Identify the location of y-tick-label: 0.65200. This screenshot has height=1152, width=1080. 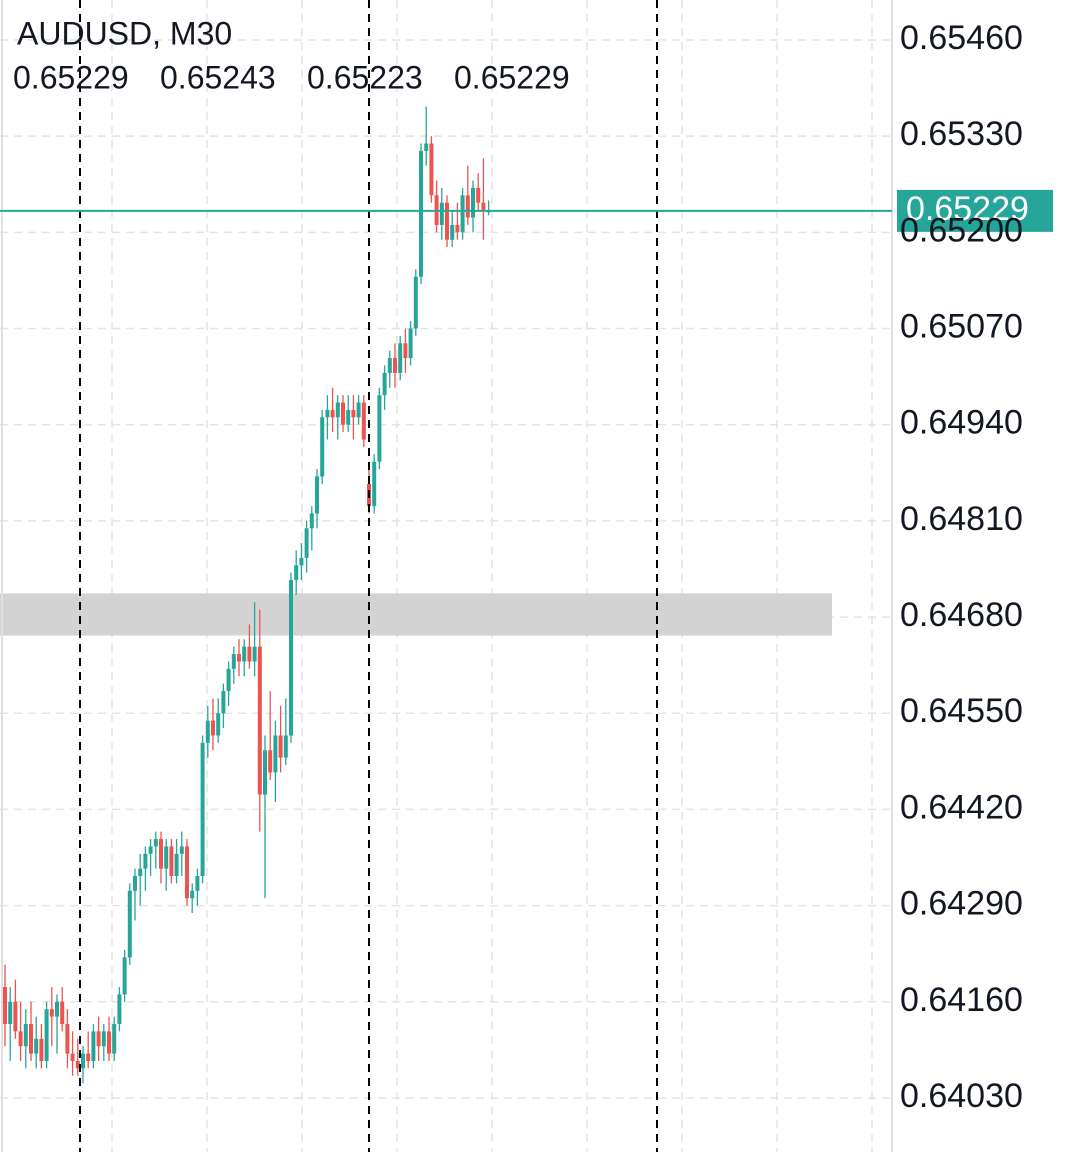
(961, 230).